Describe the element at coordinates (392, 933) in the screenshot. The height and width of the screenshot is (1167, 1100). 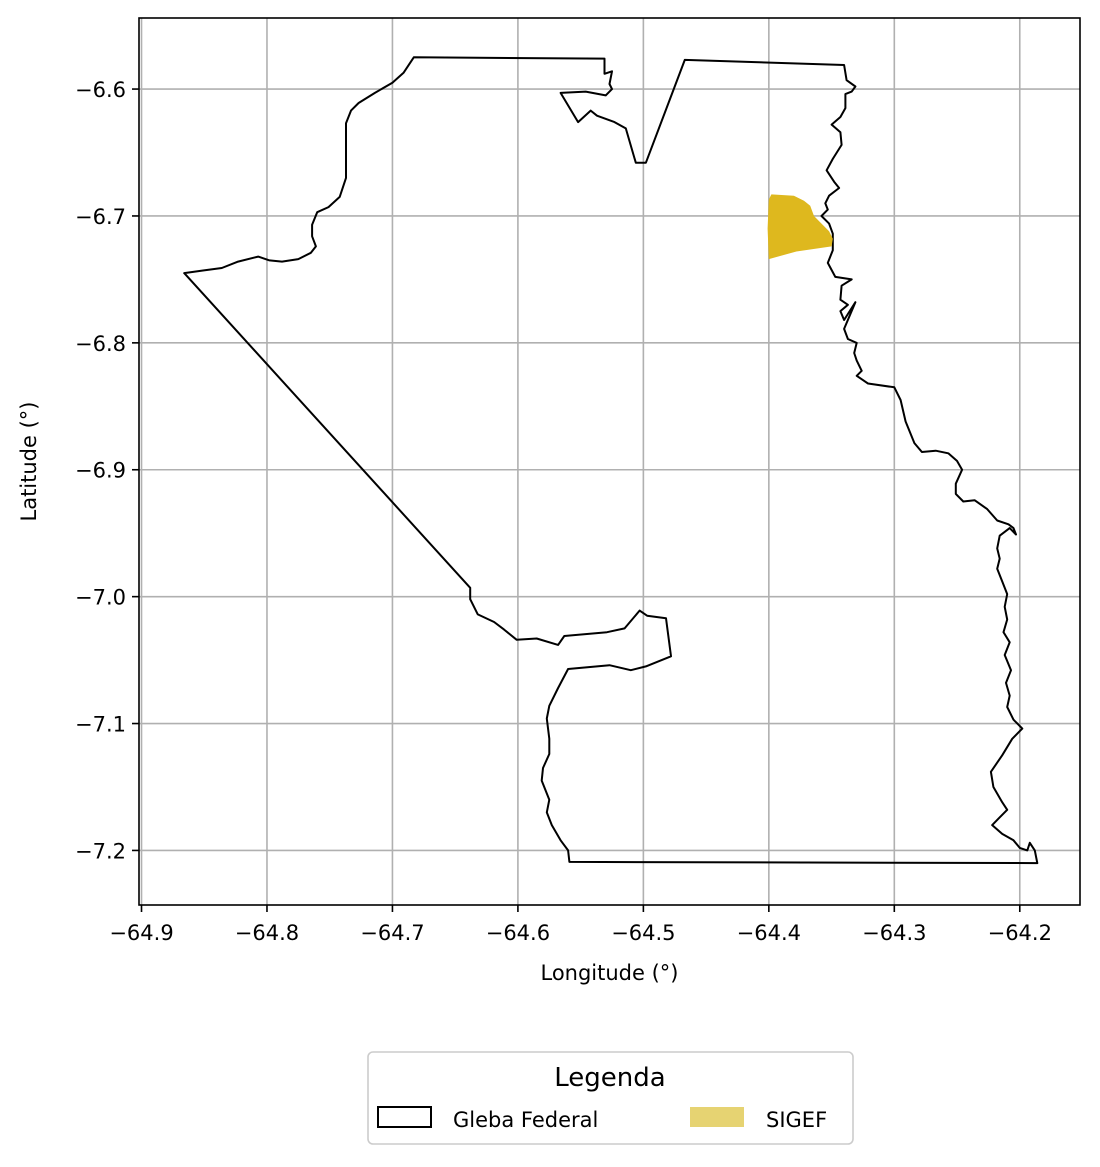
I see `x-tick-label: −64.7` at that location.